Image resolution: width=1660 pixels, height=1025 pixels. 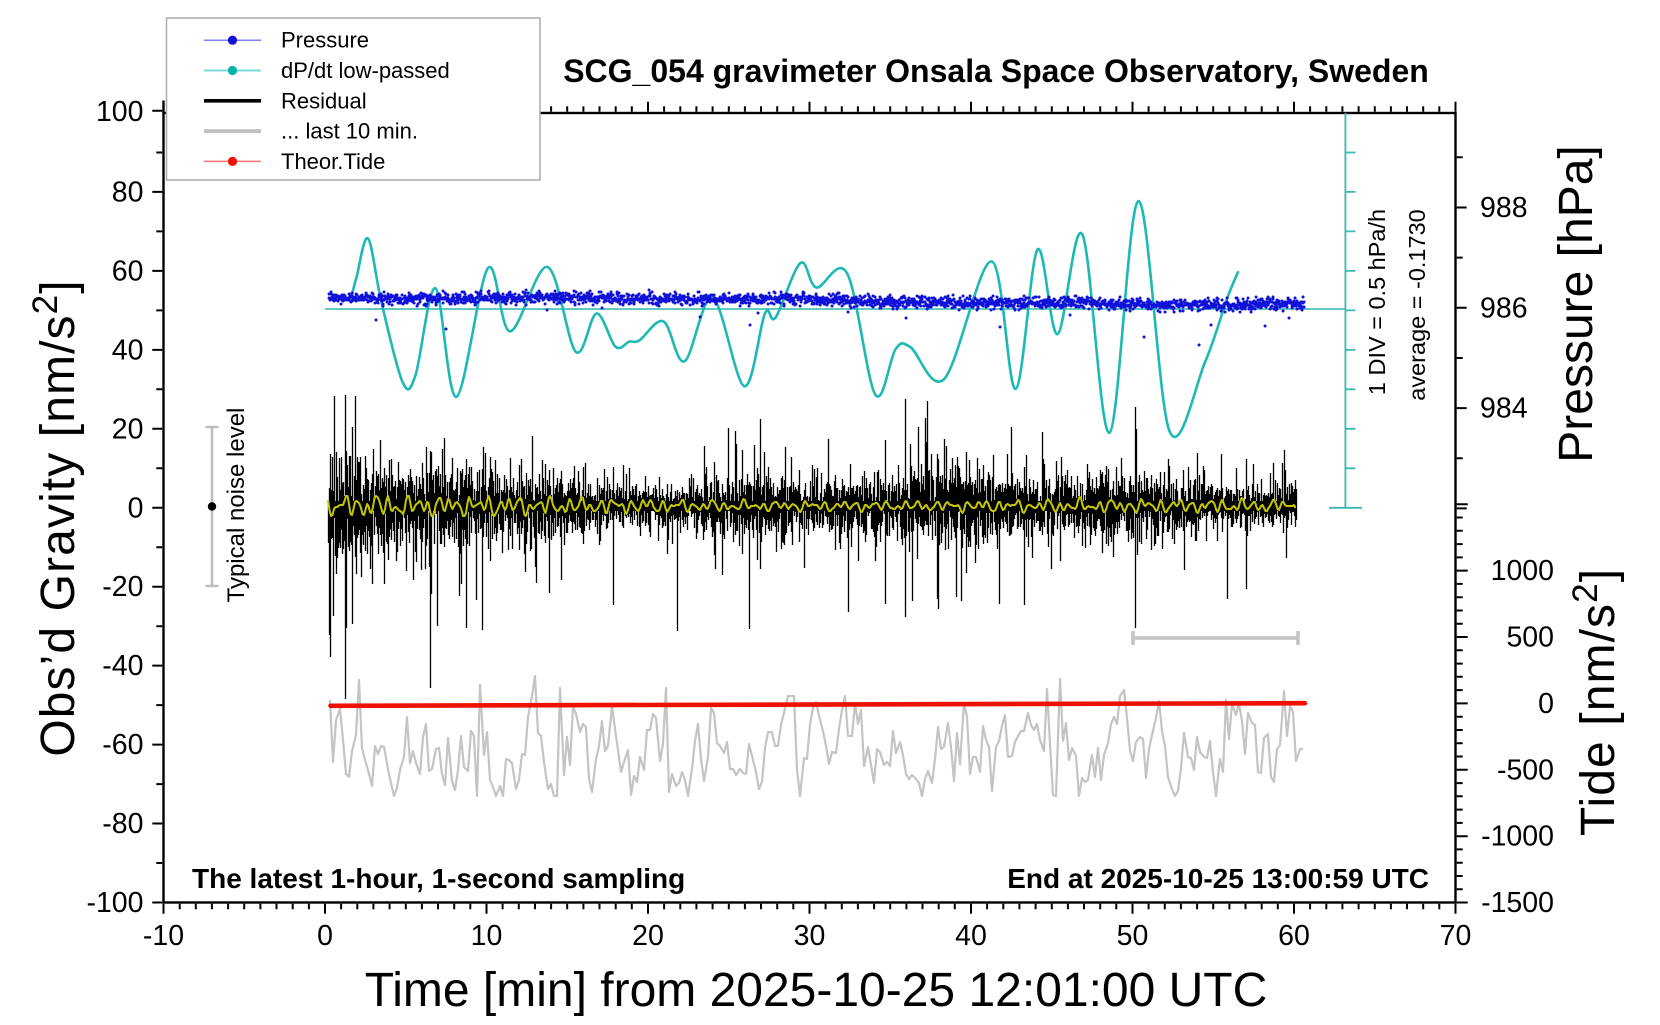 What do you see at coordinates (122, 745) in the screenshot?
I see `svg-text: -60` at bounding box center [122, 745].